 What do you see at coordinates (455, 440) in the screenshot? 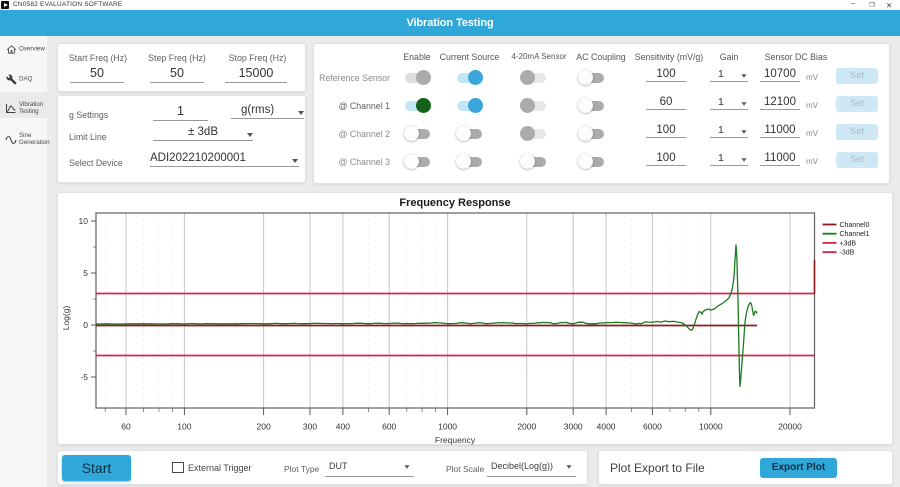
I see `svg-text: Frequency` at bounding box center [455, 440].